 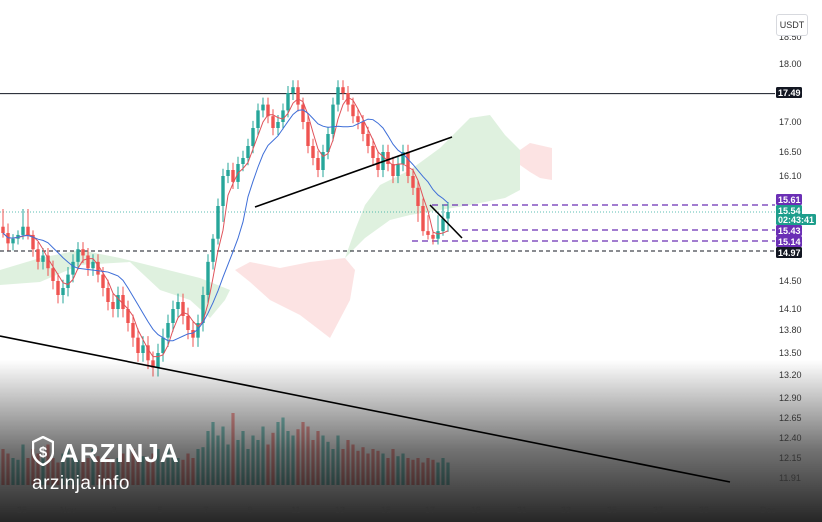 What do you see at coordinates (249, 510) in the screenshot?
I see `x-tick-label: 9` at bounding box center [249, 510].